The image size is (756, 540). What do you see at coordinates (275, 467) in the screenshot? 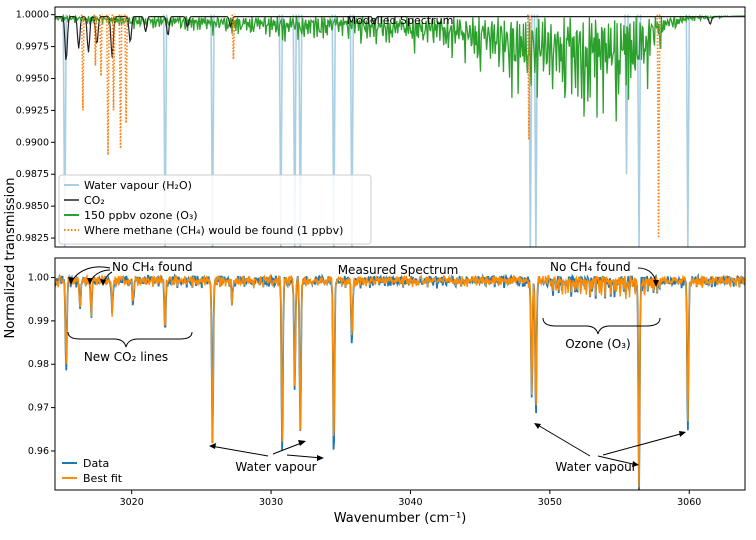
I see `annotation-water-vapour-left: Water vapour` at bounding box center [275, 467].